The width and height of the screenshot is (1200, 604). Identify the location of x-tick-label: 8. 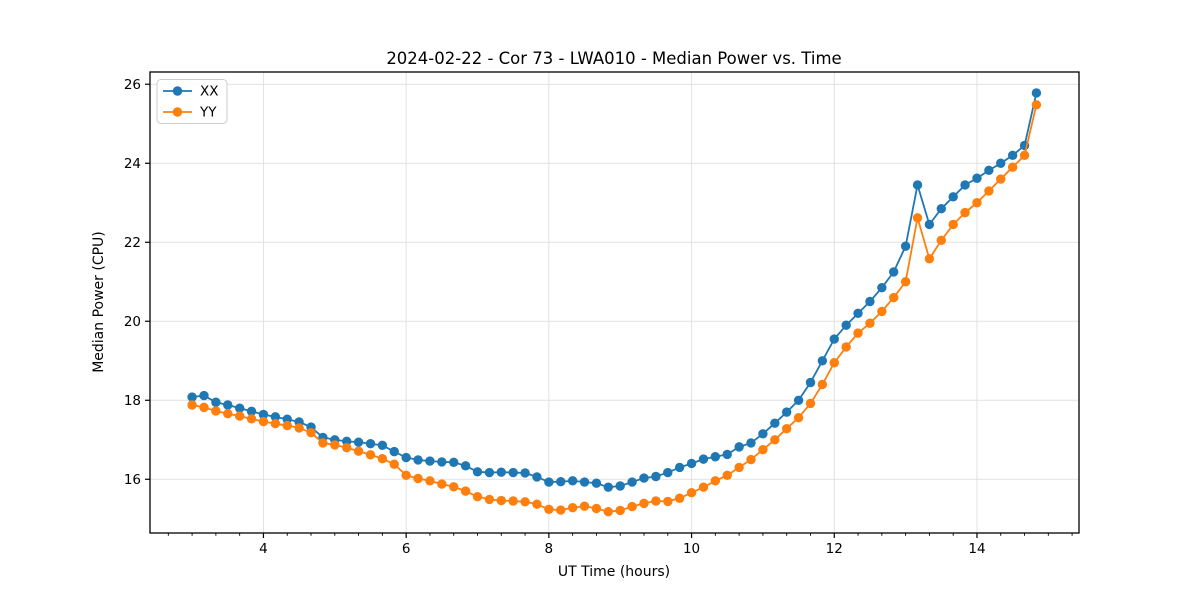
(549, 549).